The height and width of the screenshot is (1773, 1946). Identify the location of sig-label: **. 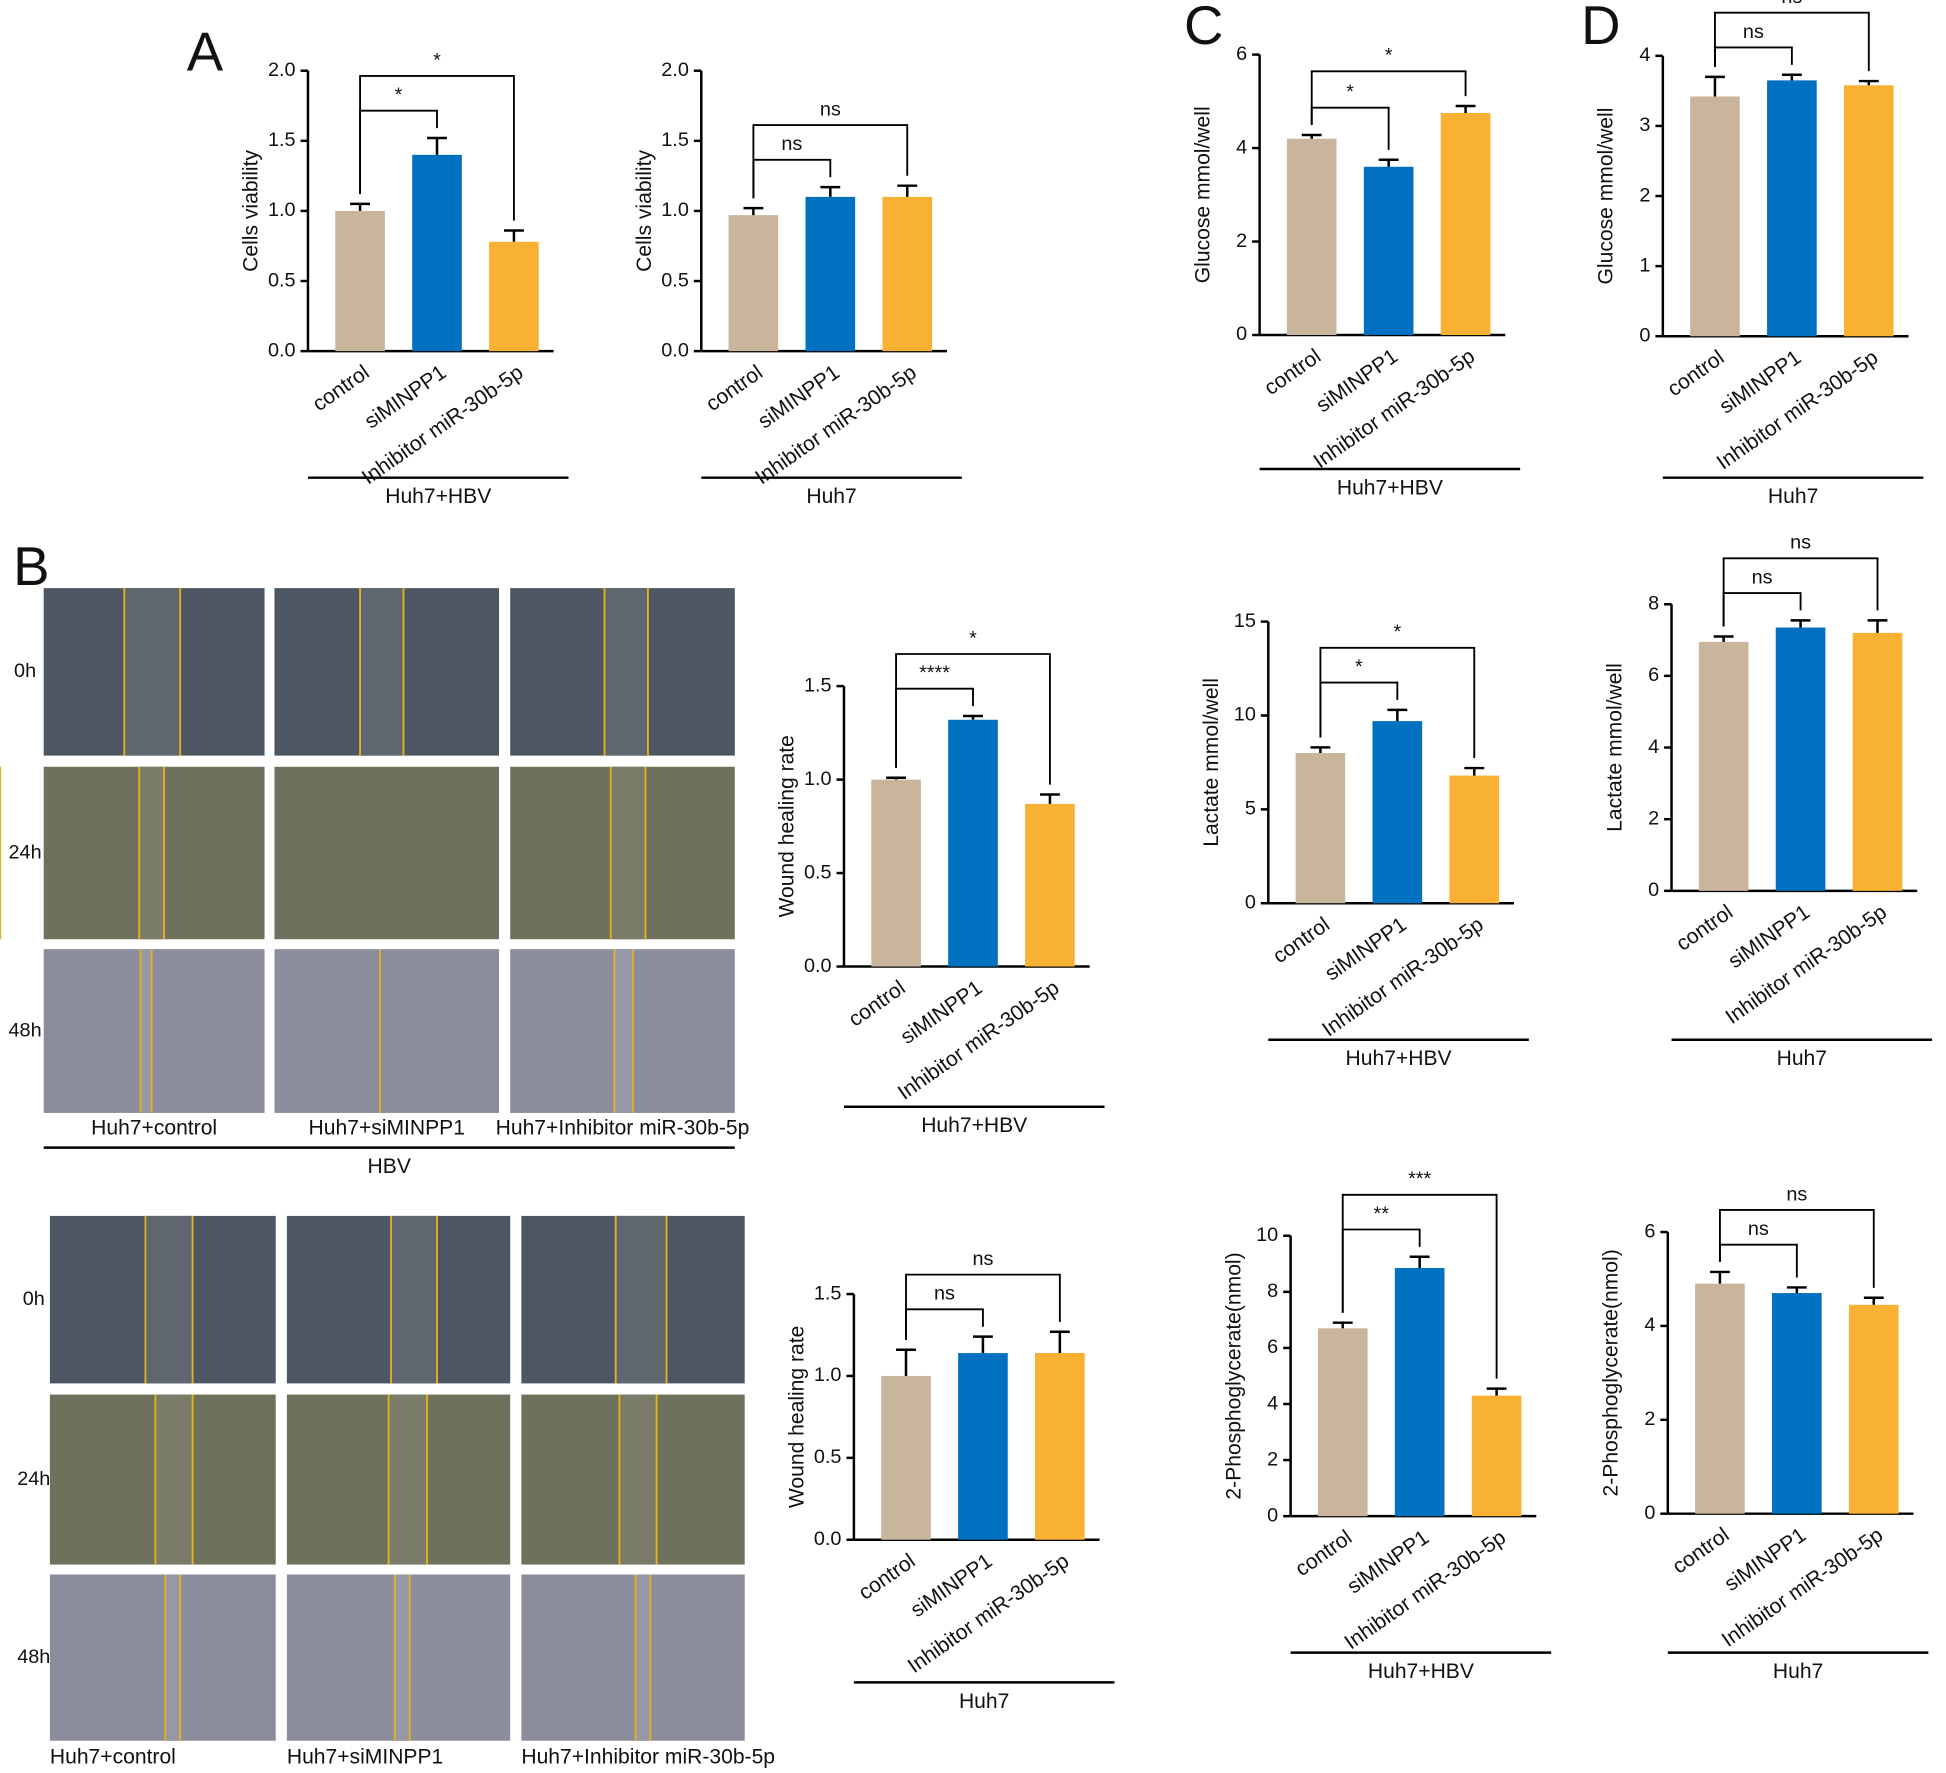
(1381, 1214).